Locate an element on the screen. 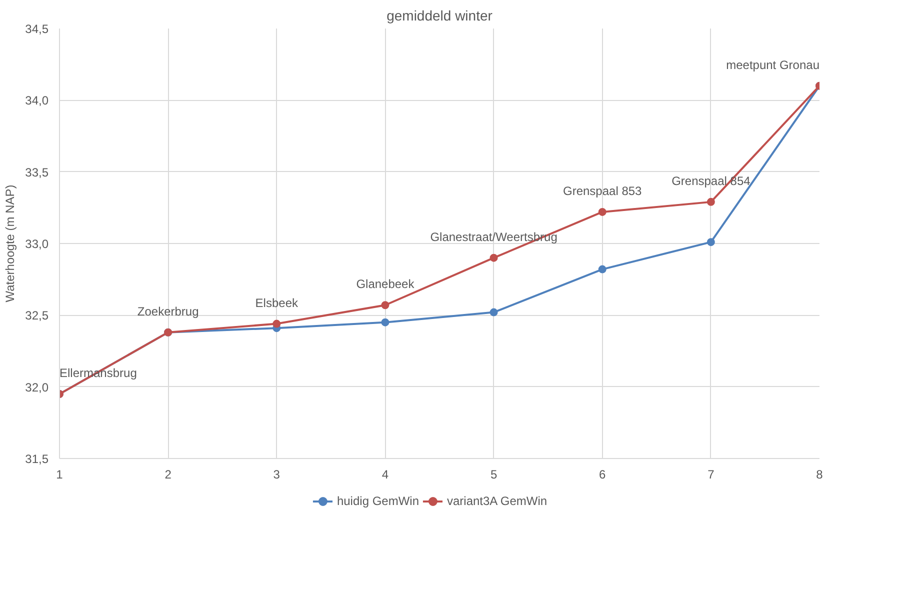 This screenshot has width=913, height=602. annotation: Glanebeek is located at coordinates (386, 284).